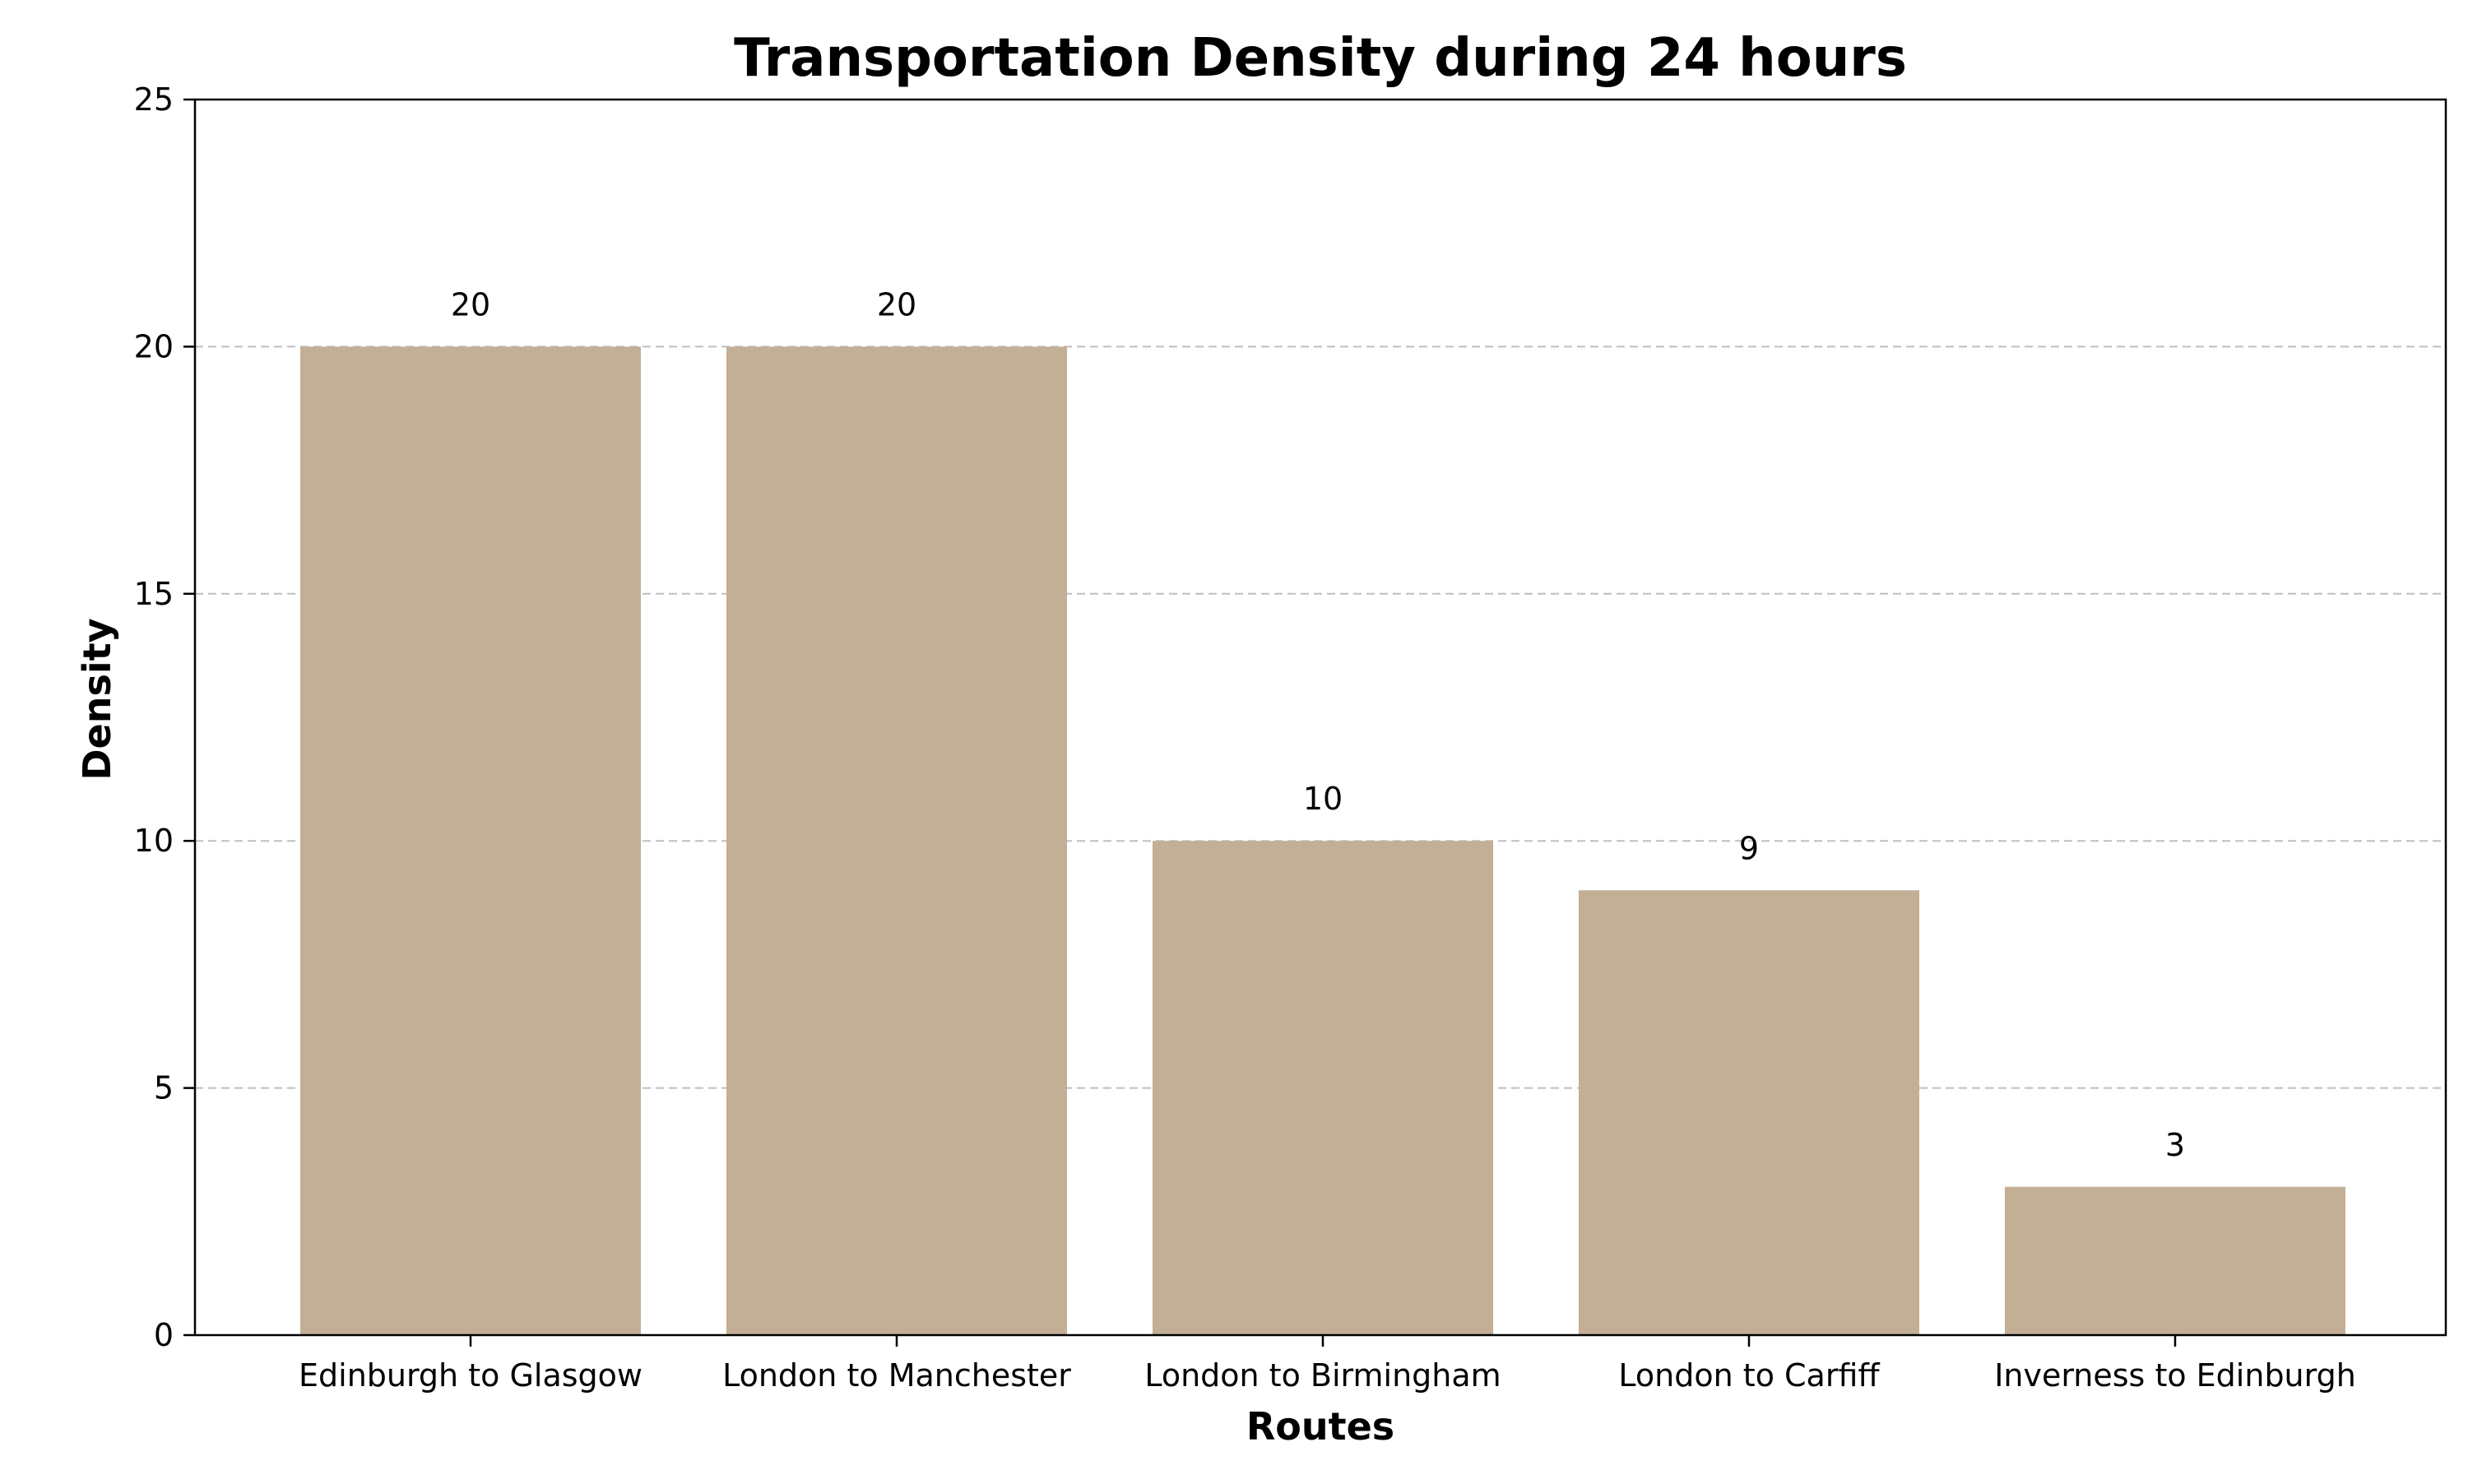 This screenshot has height=1484, width=2468. Describe the element at coordinates (154, 841) in the screenshot. I see `y-tick-label: 10` at that location.